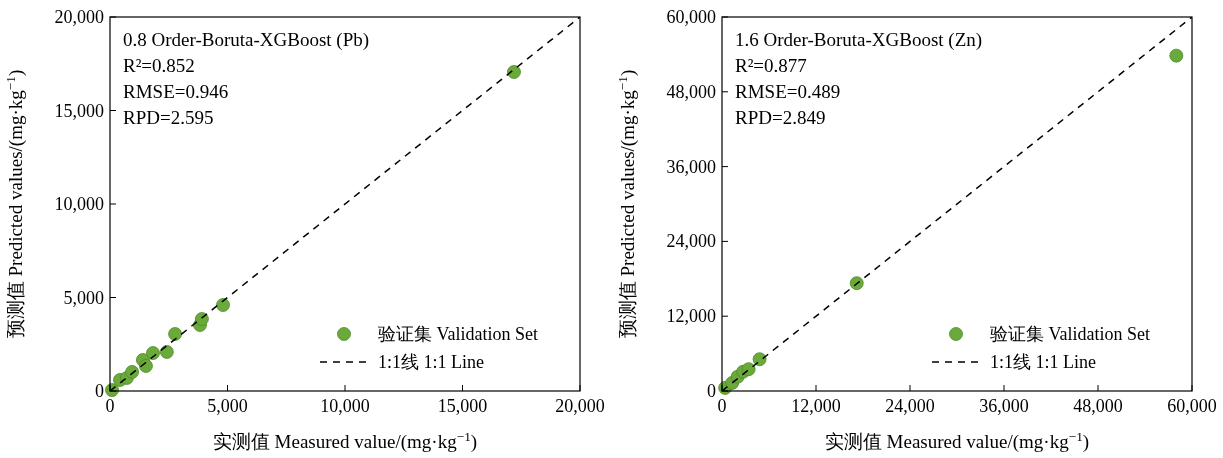  I want to click on y-tick-label: 60,000, so click(691, 17).